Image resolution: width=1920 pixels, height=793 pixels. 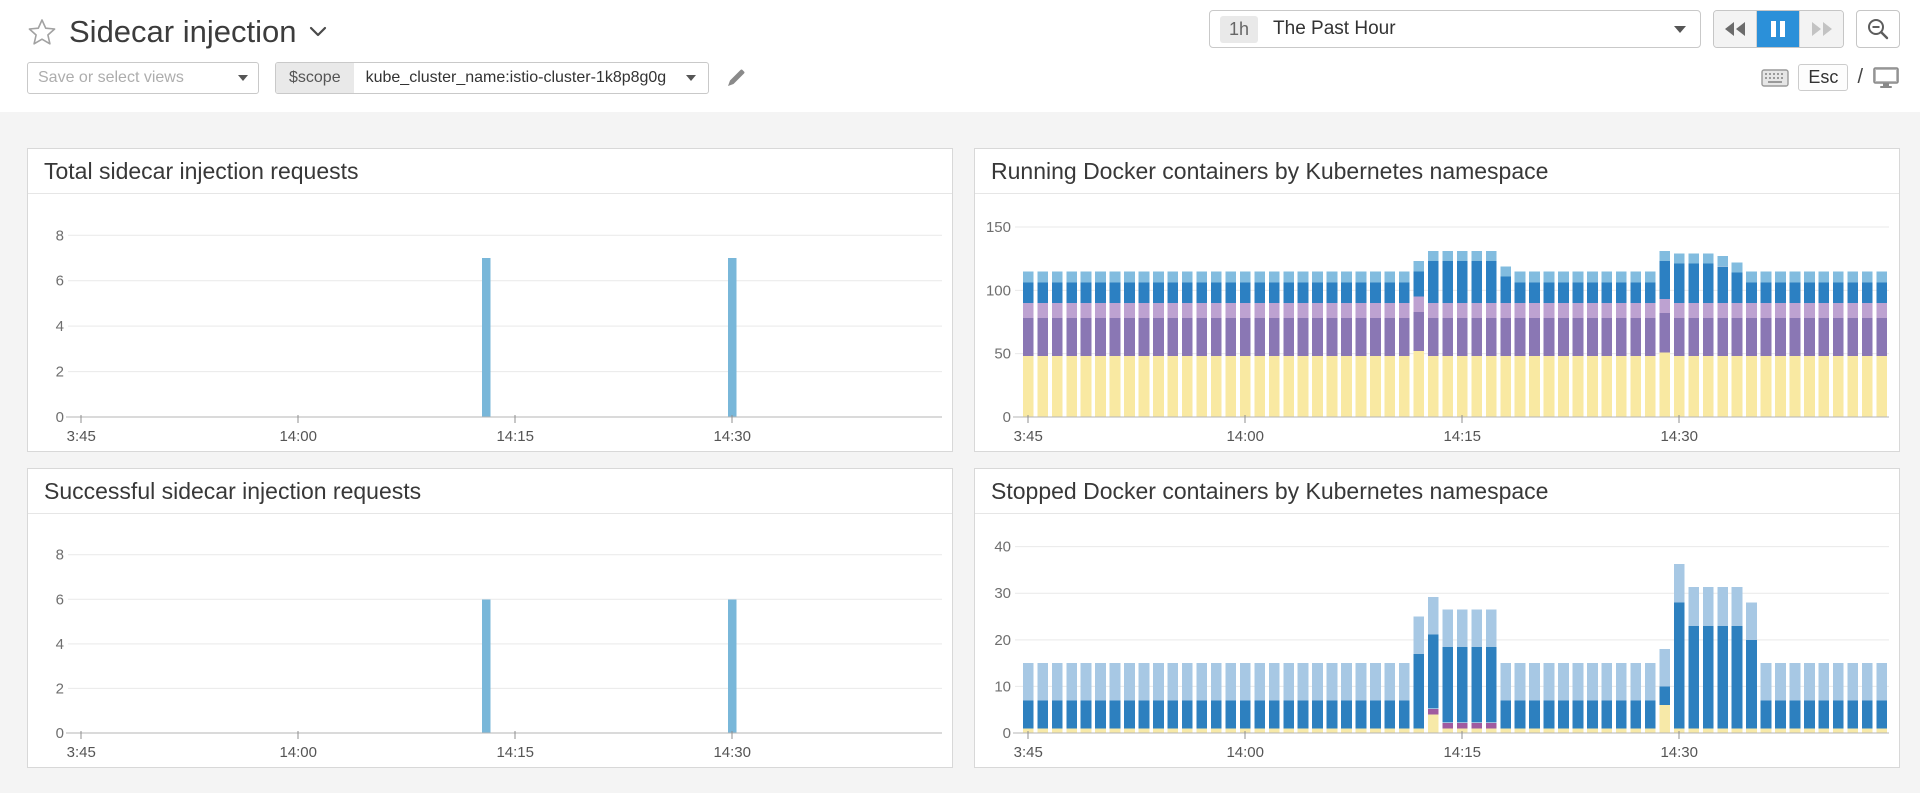 I want to click on shortcut-hints: Esc /, so click(x=1830, y=77).